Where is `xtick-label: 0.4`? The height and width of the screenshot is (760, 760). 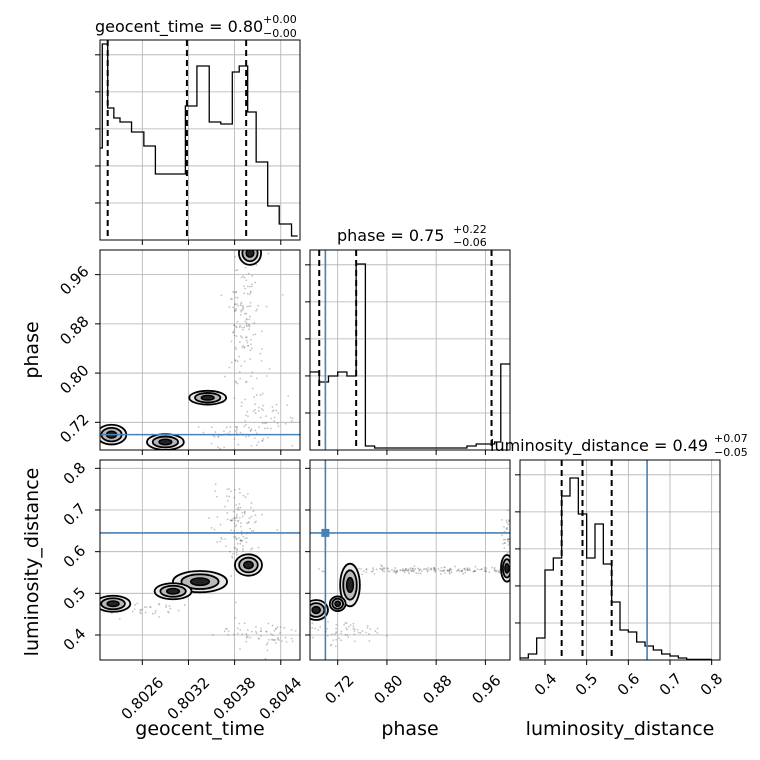
xtick-label: 0.4 is located at coordinates (546, 685).